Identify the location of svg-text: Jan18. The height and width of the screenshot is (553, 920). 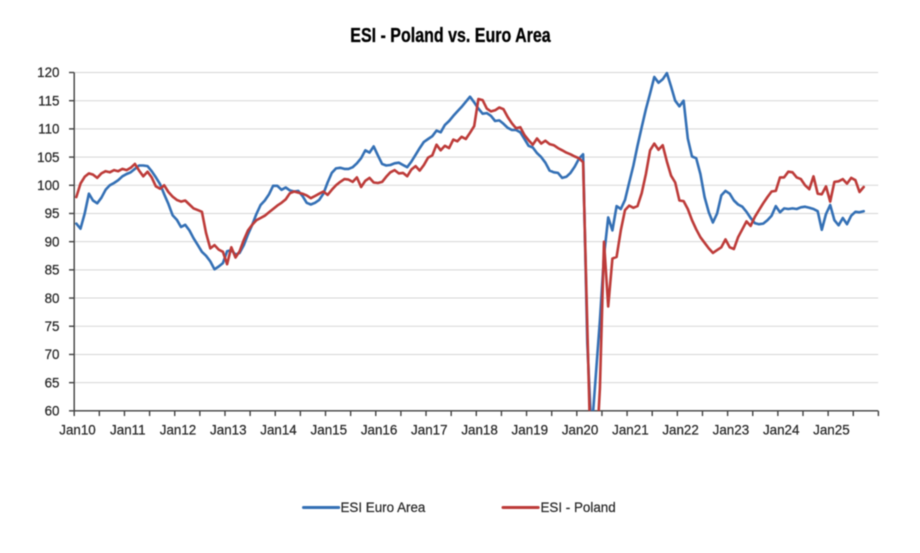
(479, 430).